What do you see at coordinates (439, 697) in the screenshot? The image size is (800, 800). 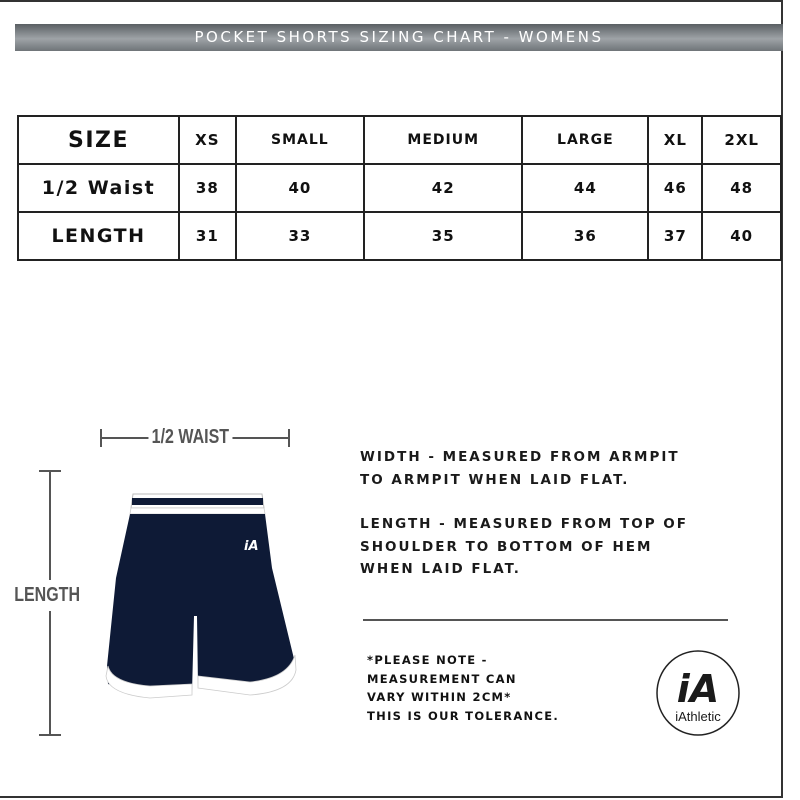 I see `text-line: VARY WITHIN 2CM*` at bounding box center [439, 697].